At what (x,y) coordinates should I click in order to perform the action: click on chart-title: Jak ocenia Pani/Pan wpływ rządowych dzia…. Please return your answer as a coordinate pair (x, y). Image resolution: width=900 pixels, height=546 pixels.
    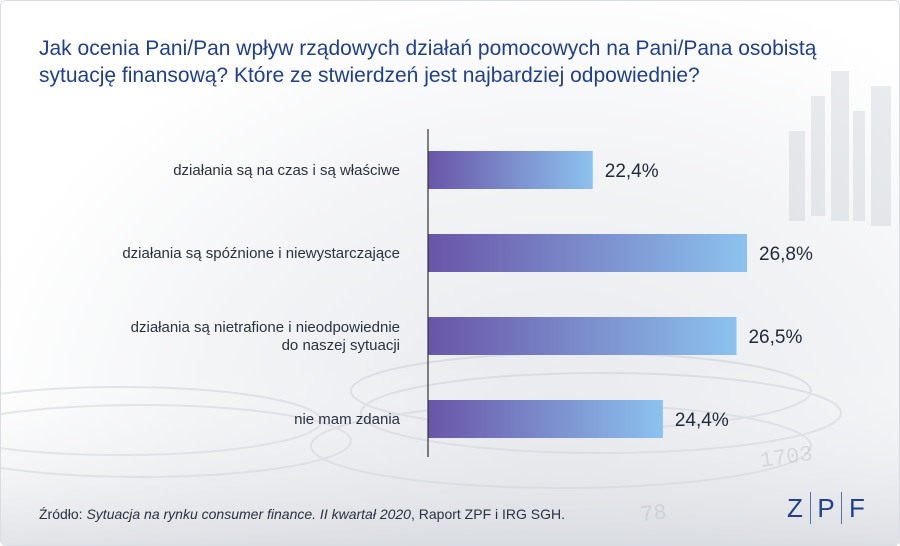
    Looking at the image, I should click on (428, 62).